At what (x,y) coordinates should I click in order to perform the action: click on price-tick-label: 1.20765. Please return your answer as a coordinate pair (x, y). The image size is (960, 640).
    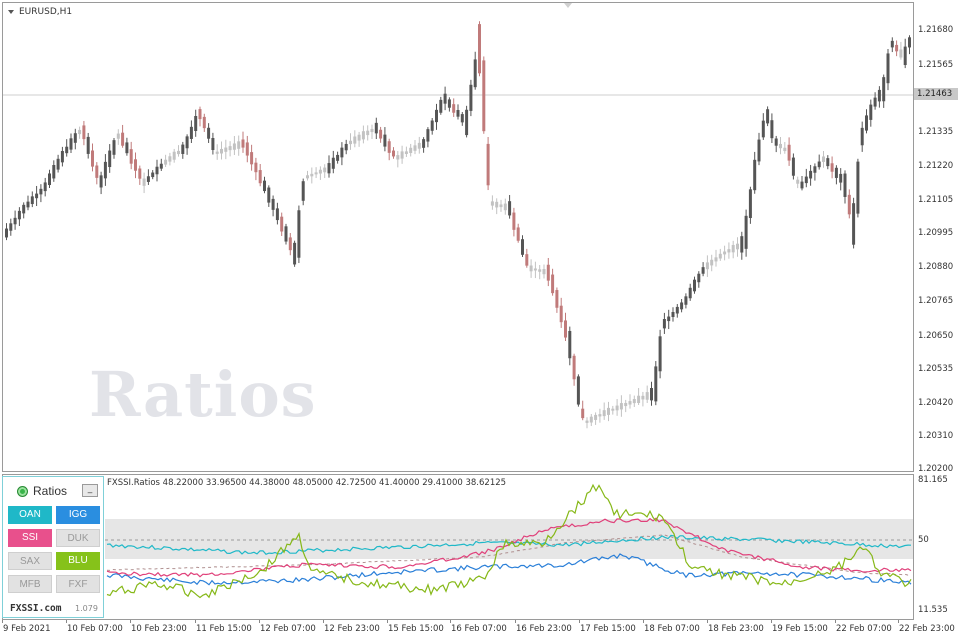
    Looking at the image, I should click on (936, 301).